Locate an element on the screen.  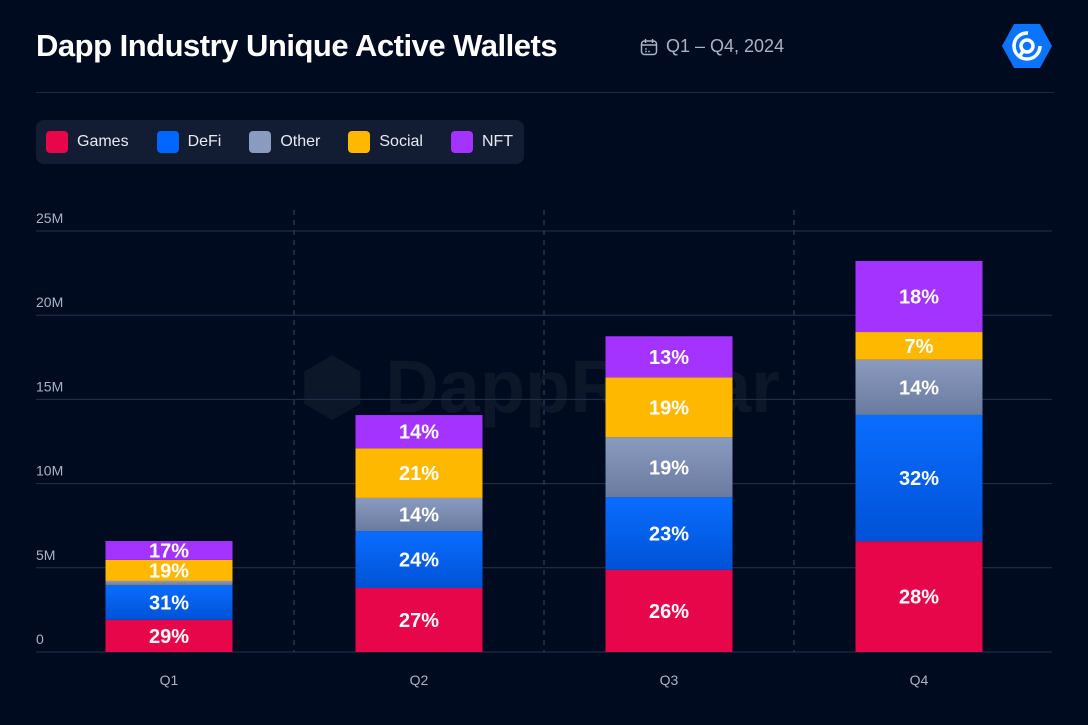
header-divider is located at coordinates (545, 92).